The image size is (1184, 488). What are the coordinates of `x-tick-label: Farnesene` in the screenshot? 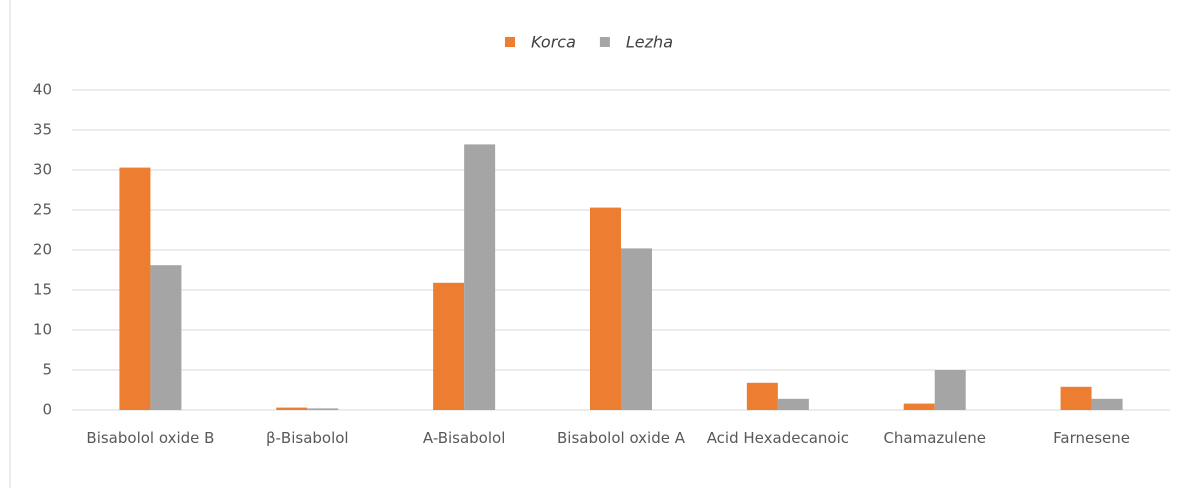 It's located at (1091, 438).